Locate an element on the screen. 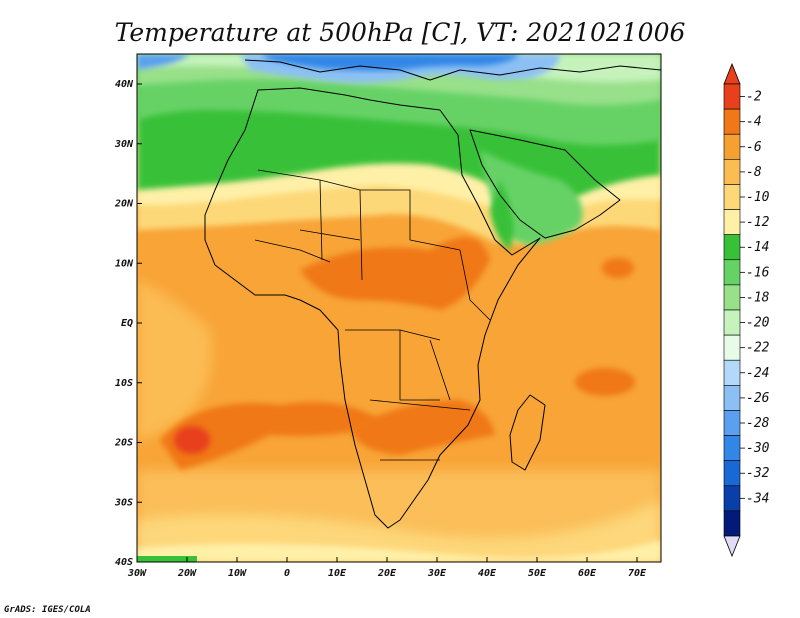  field-northwest-blue is located at coordinates (163, 62).